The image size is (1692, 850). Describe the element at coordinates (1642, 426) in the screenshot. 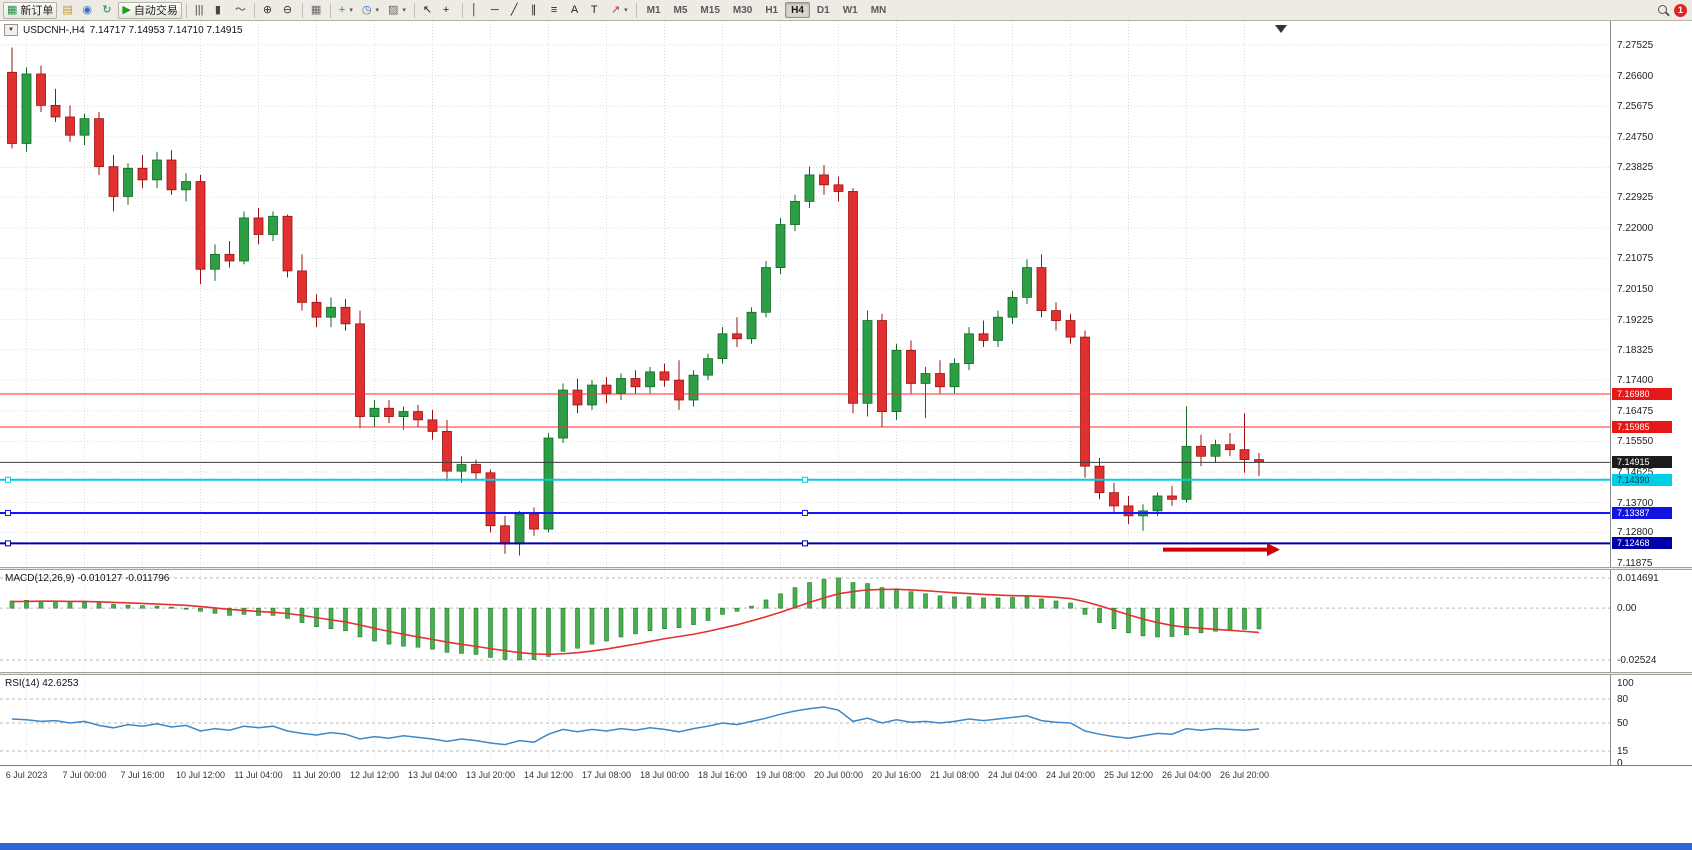

I see `price-tag: 7.15985` at that location.